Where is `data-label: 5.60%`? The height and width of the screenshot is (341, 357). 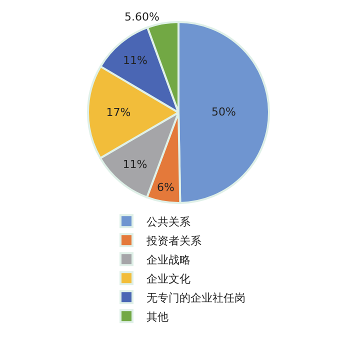
data-label: 5.60% is located at coordinates (142, 17).